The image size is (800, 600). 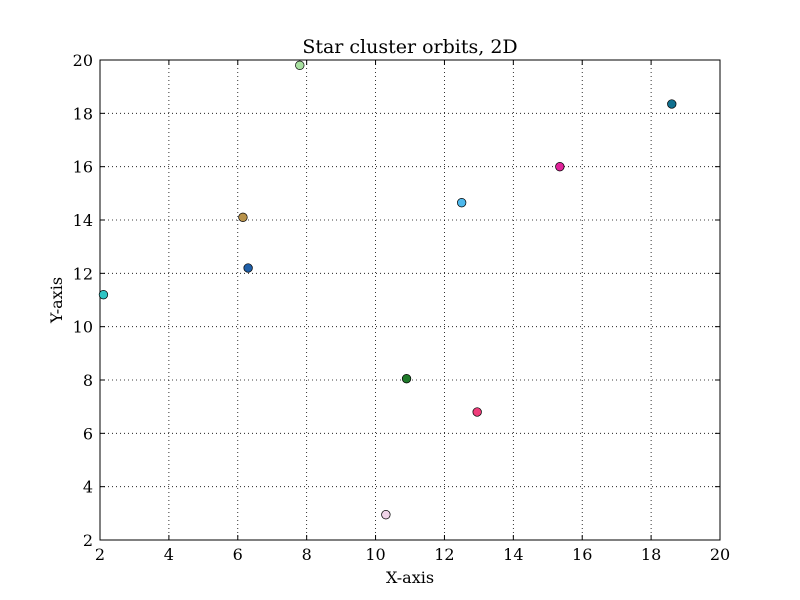 I want to click on x-axis-title: X-axis, so click(x=410, y=577).